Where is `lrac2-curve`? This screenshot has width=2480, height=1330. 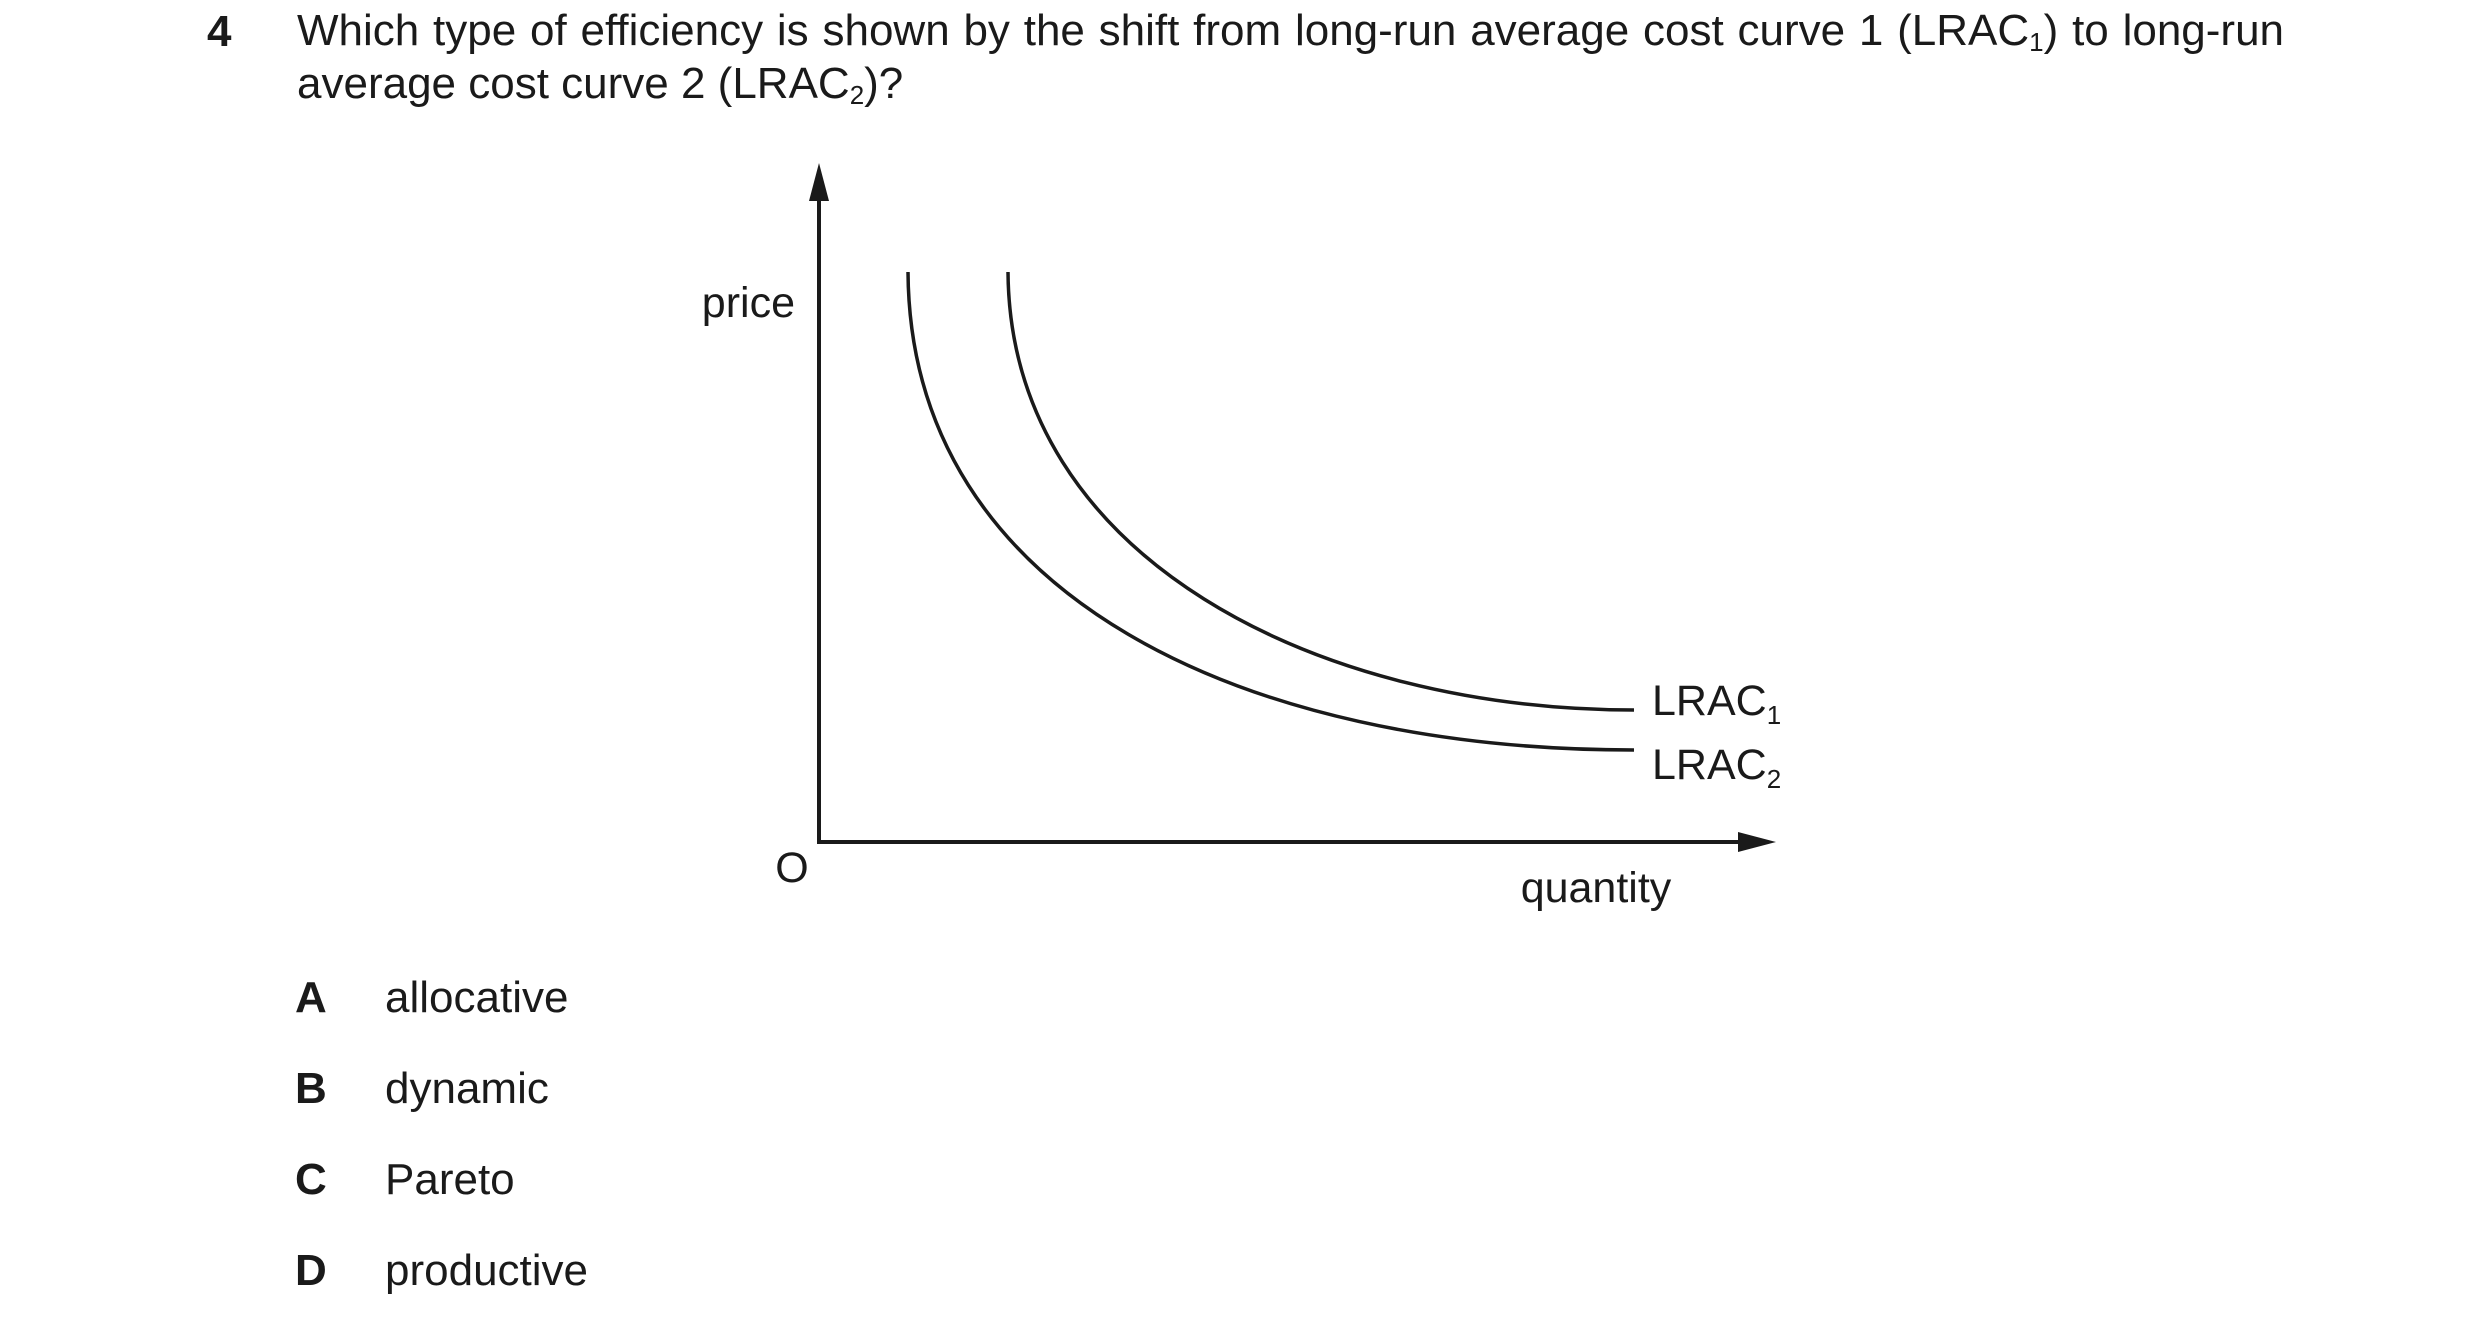 lrac2-curve is located at coordinates (1270, 511).